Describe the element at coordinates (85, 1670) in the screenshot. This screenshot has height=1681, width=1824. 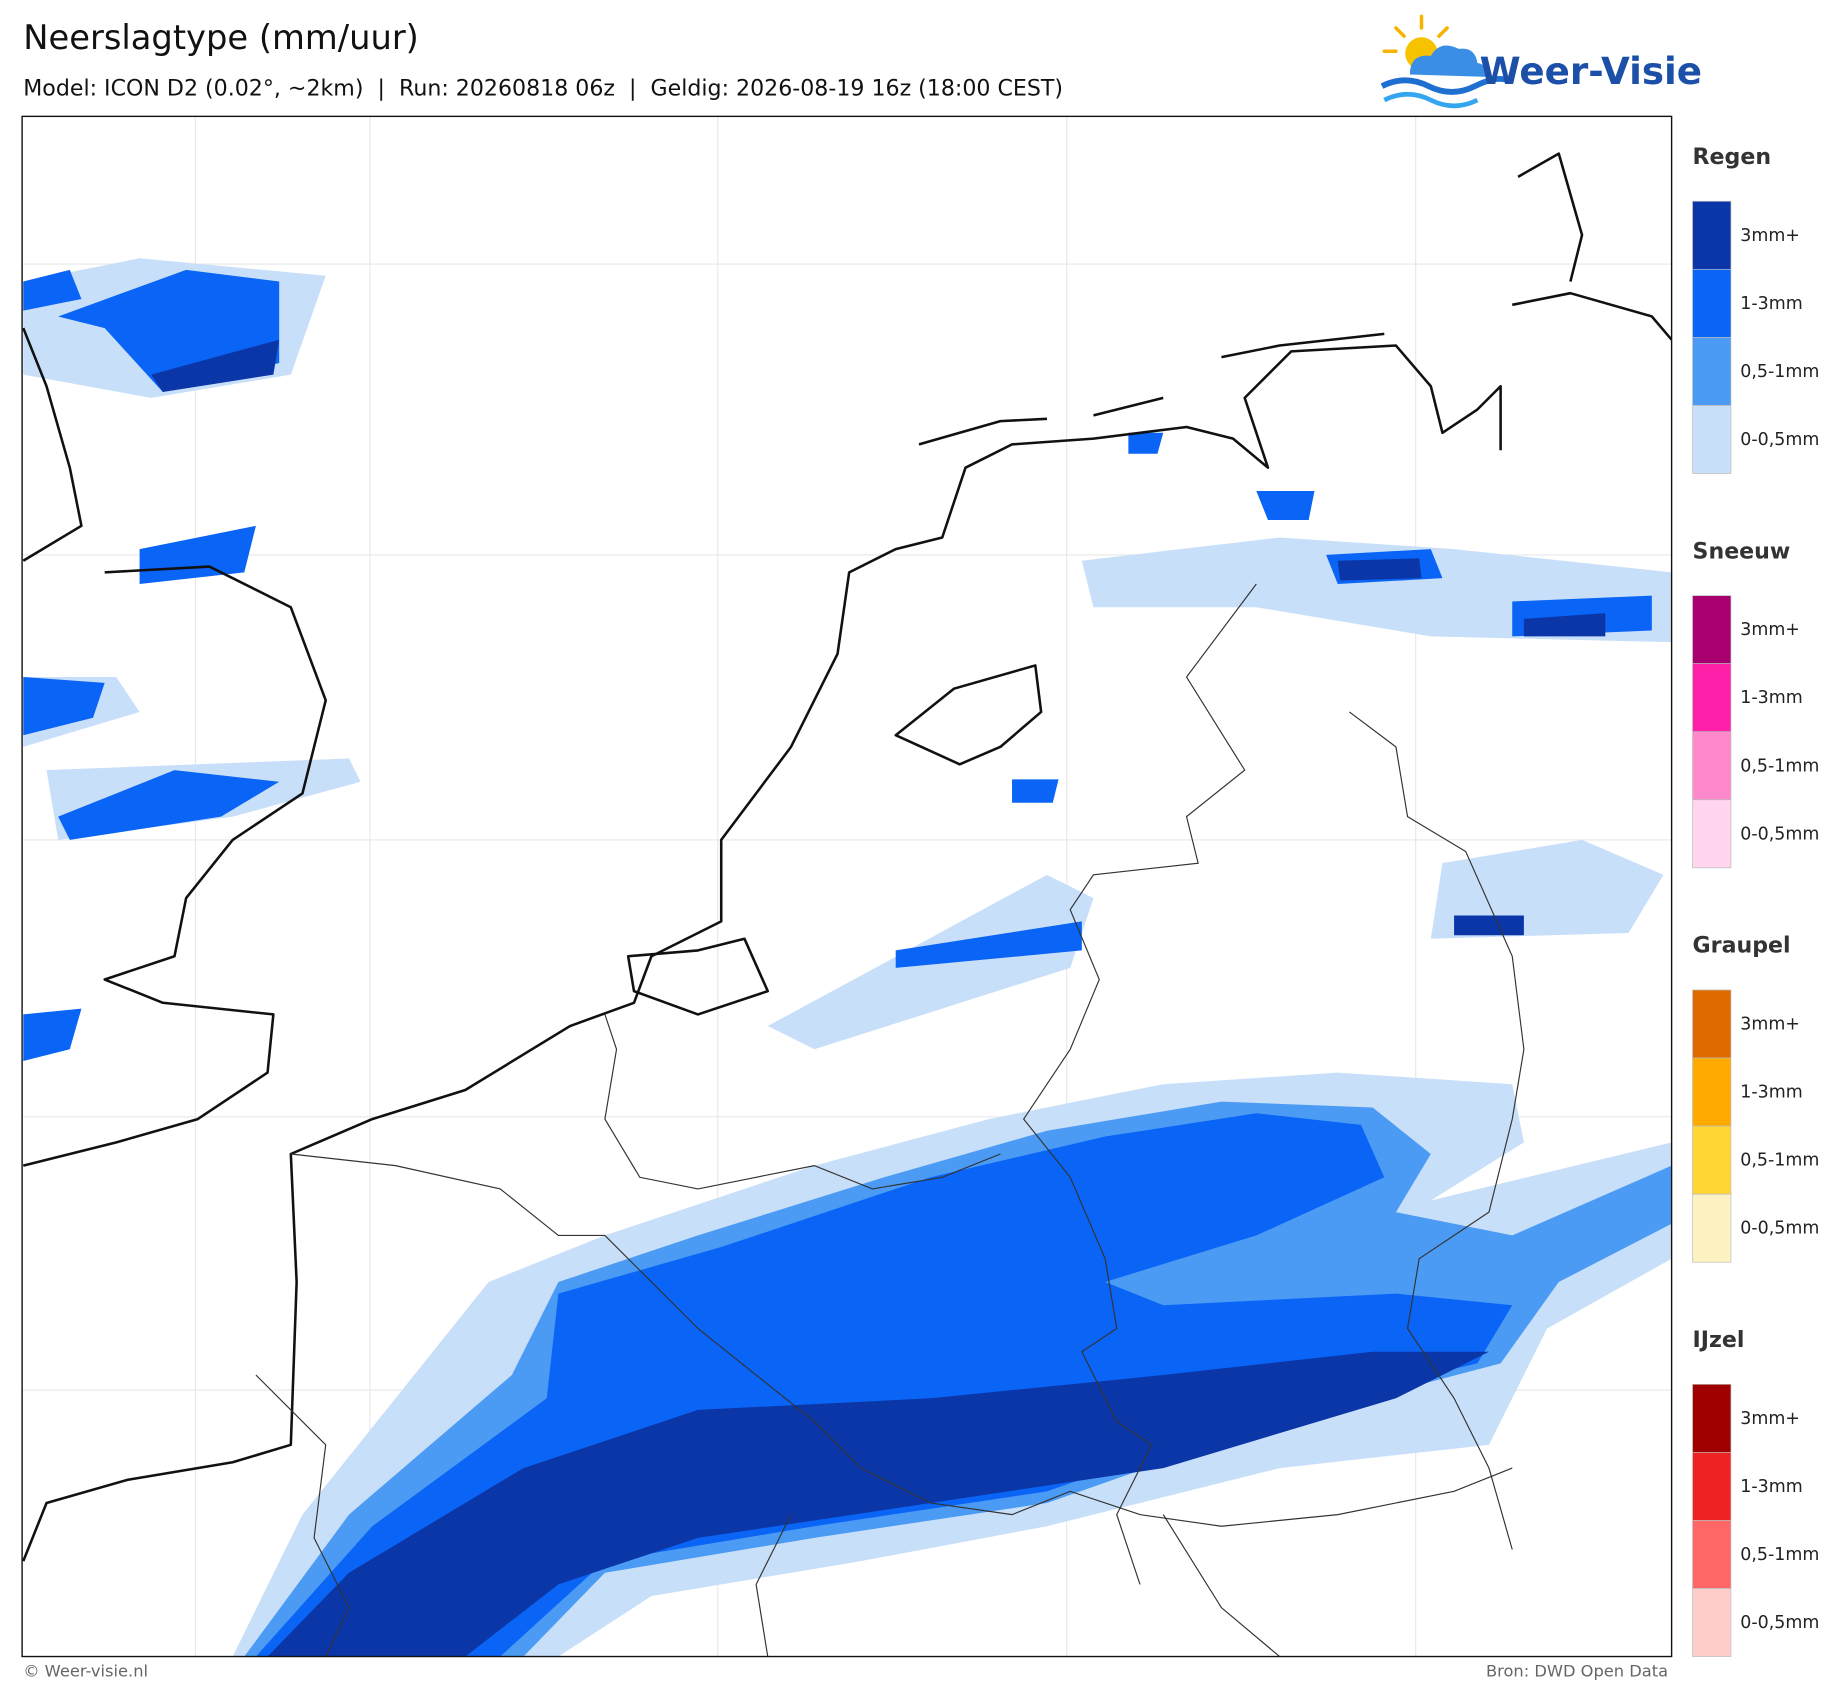
I see `footer-left: © Weer-visie.nl` at that location.